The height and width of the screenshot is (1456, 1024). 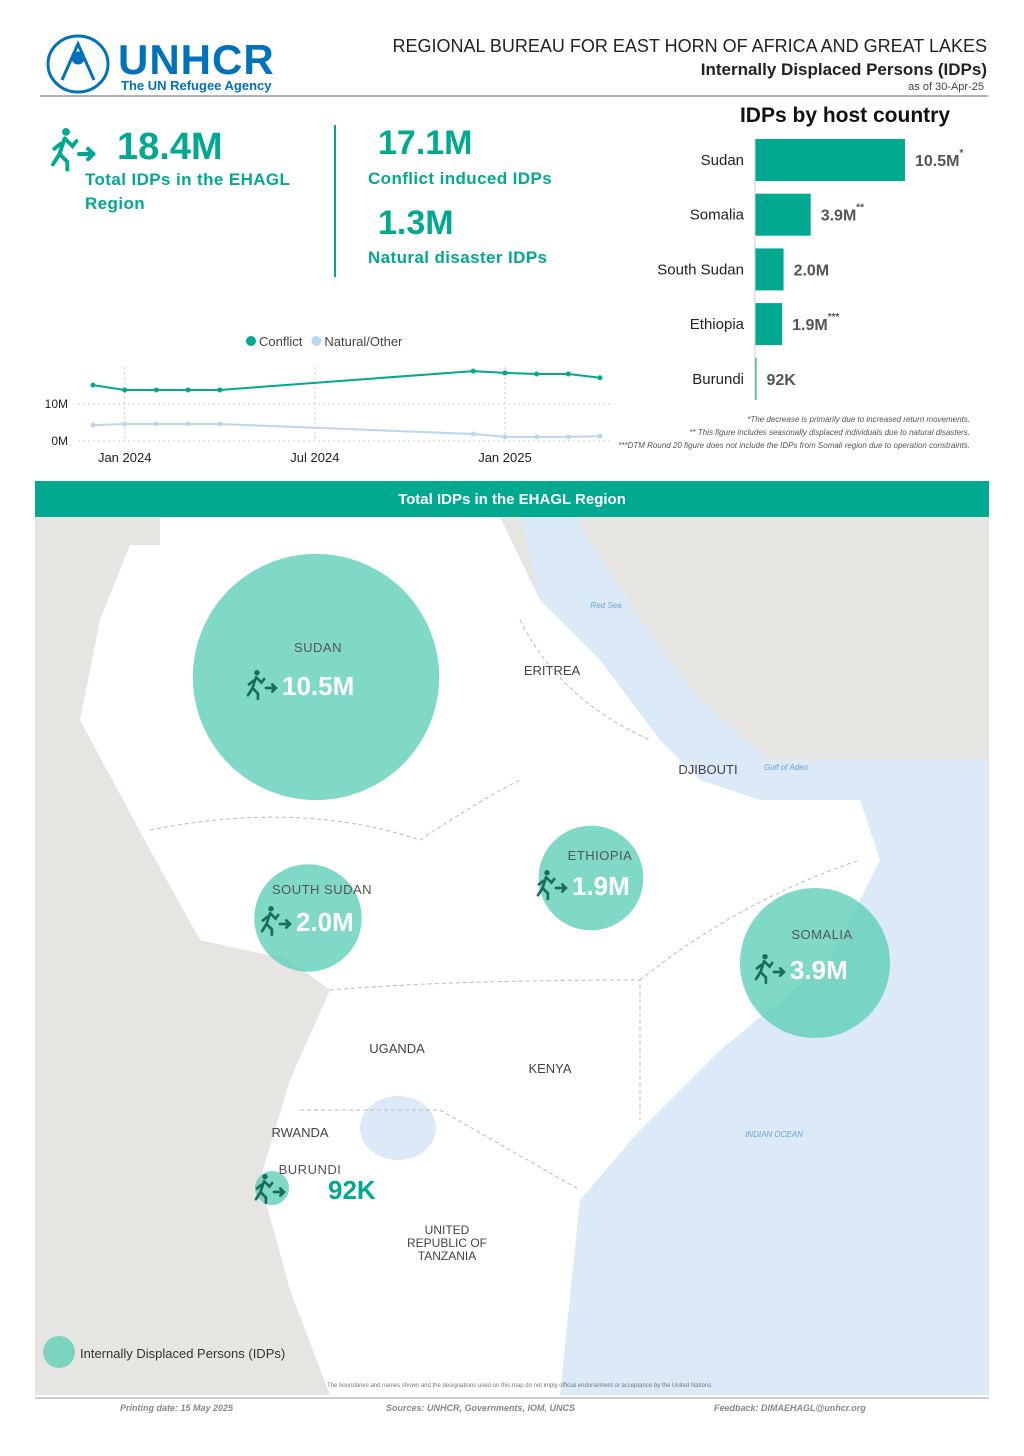 I want to click on country-label: BURUNDI, so click(x=310, y=1169).